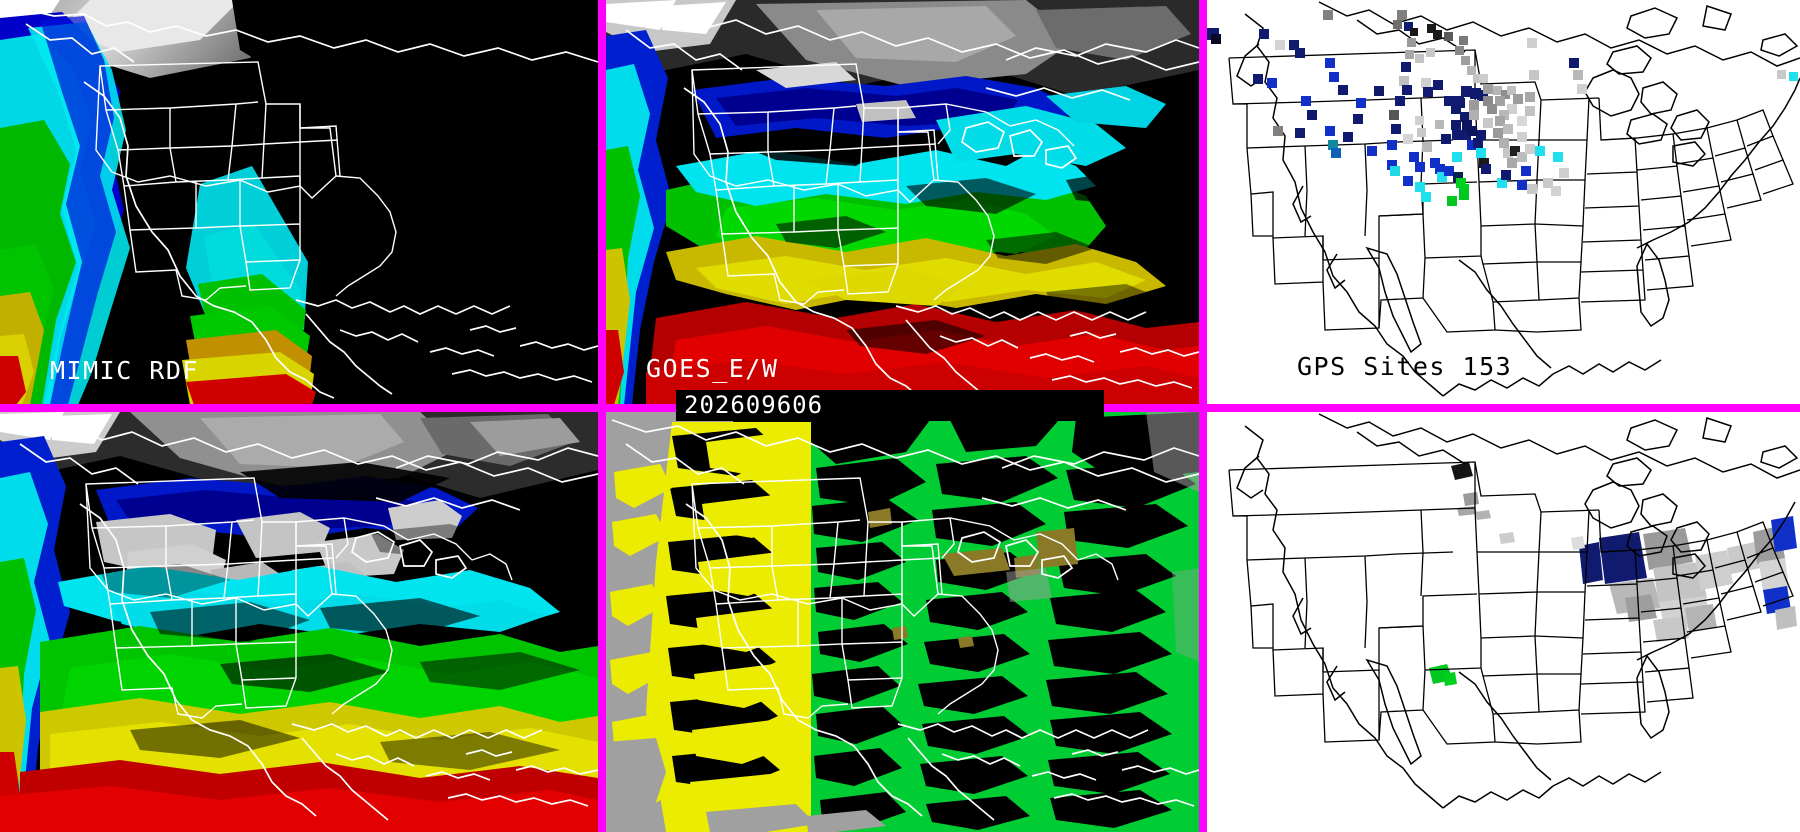  I want to click on panel-label-gps-sites: GPS Sites 153, so click(1405, 366).